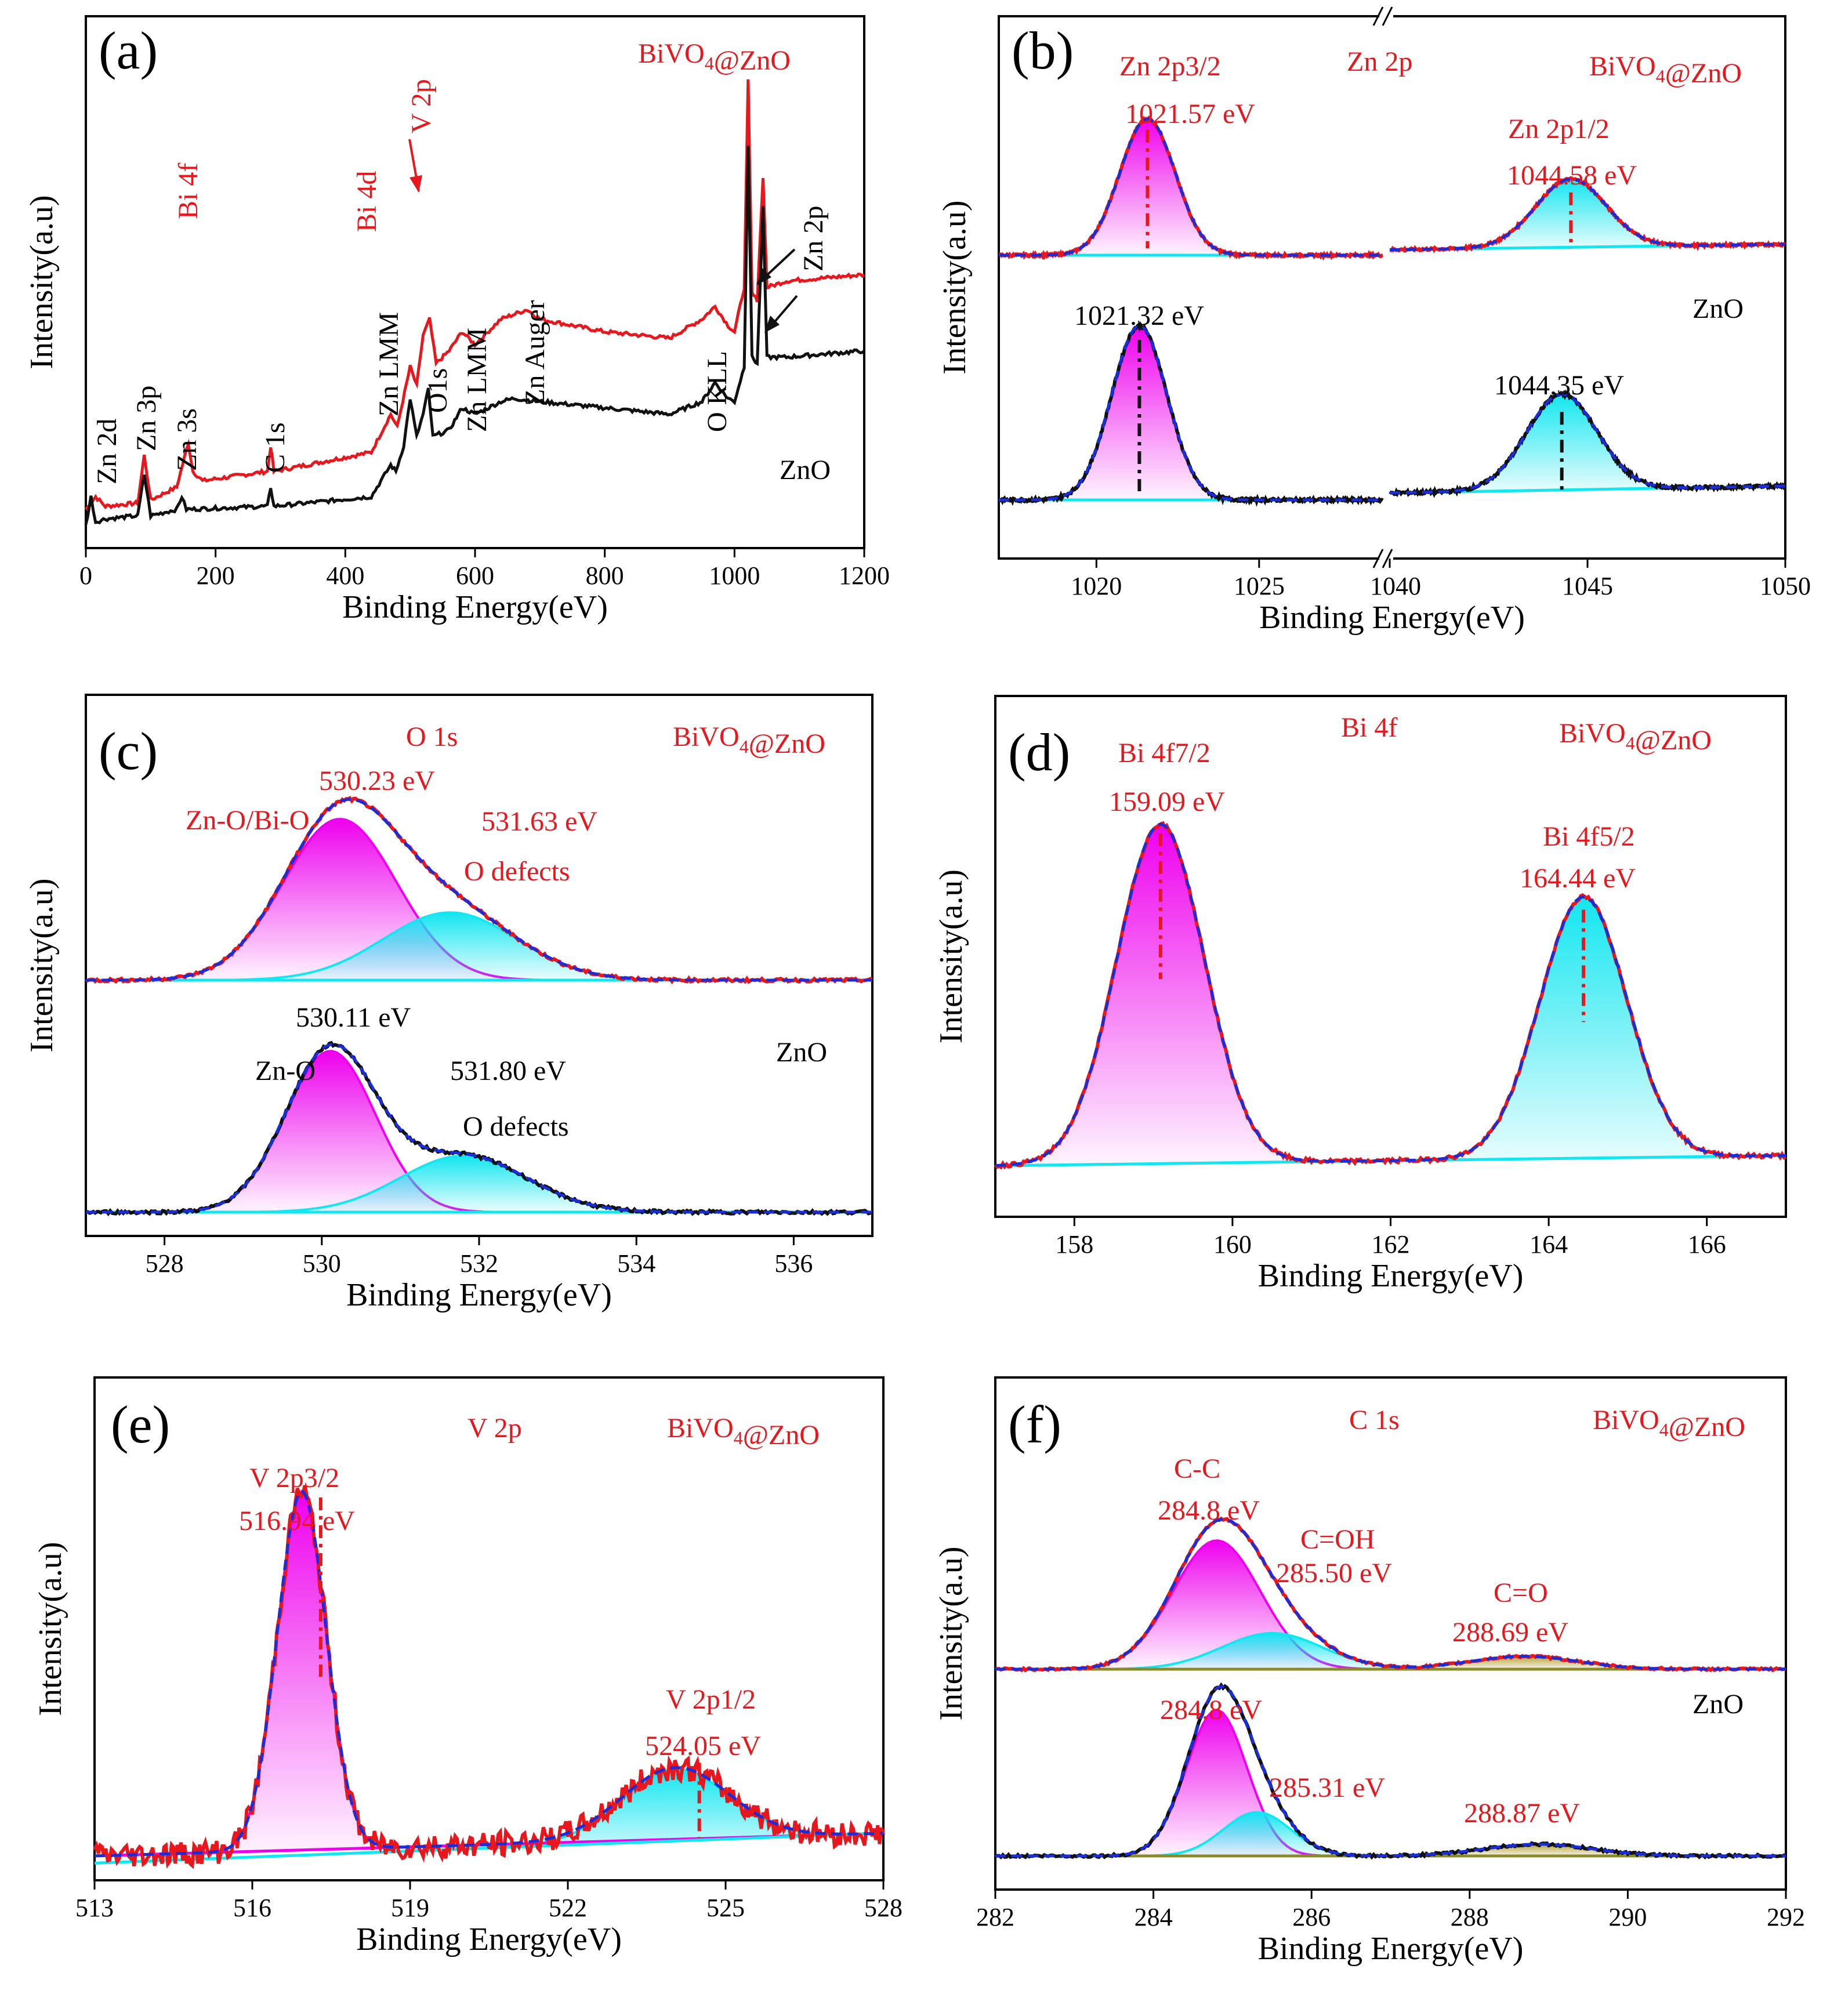 The height and width of the screenshot is (2016, 1823). What do you see at coordinates (294, 1478) in the screenshot?
I see `annotation-v2p32: V 2p3/2` at bounding box center [294, 1478].